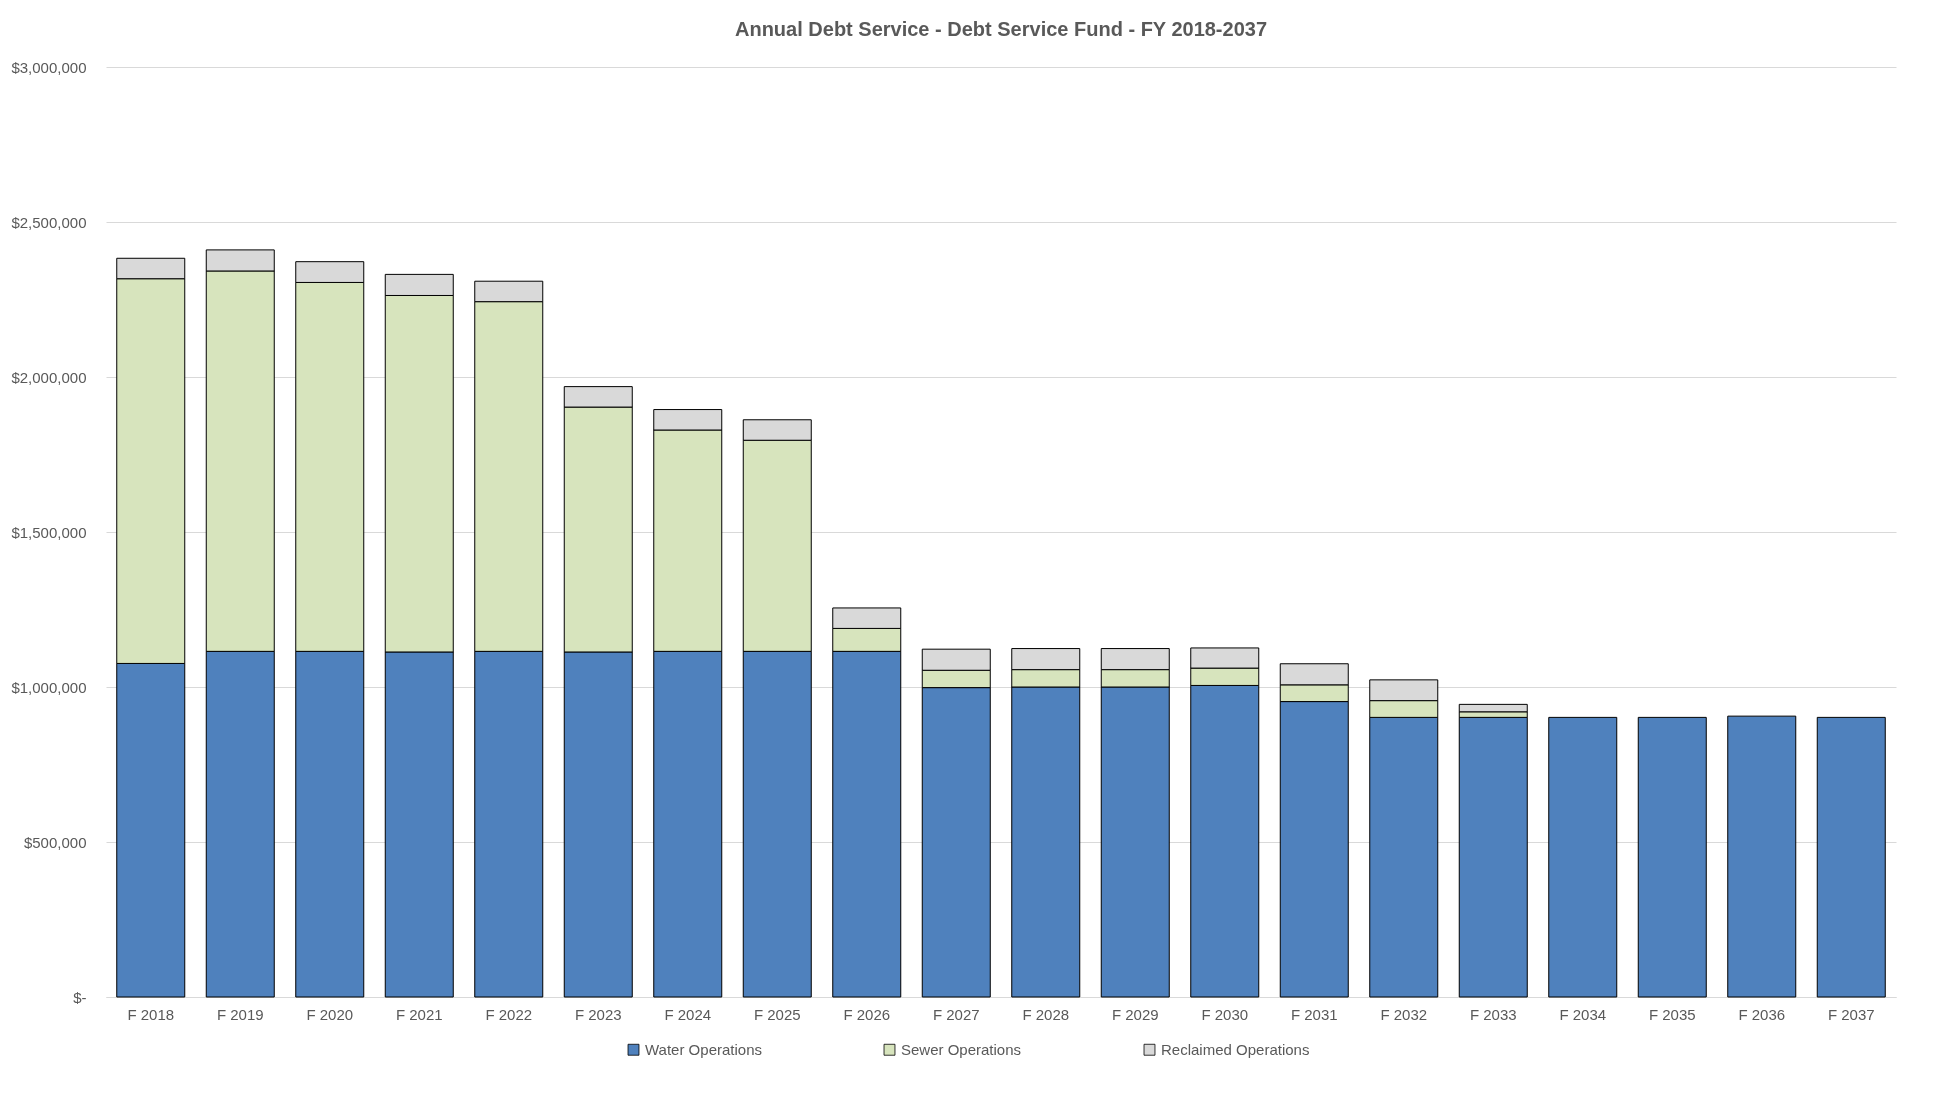 Image resolution: width=1938 pixels, height=1099 pixels. What do you see at coordinates (1851, 1014) in the screenshot?
I see `x-tick-label: F 2037` at bounding box center [1851, 1014].